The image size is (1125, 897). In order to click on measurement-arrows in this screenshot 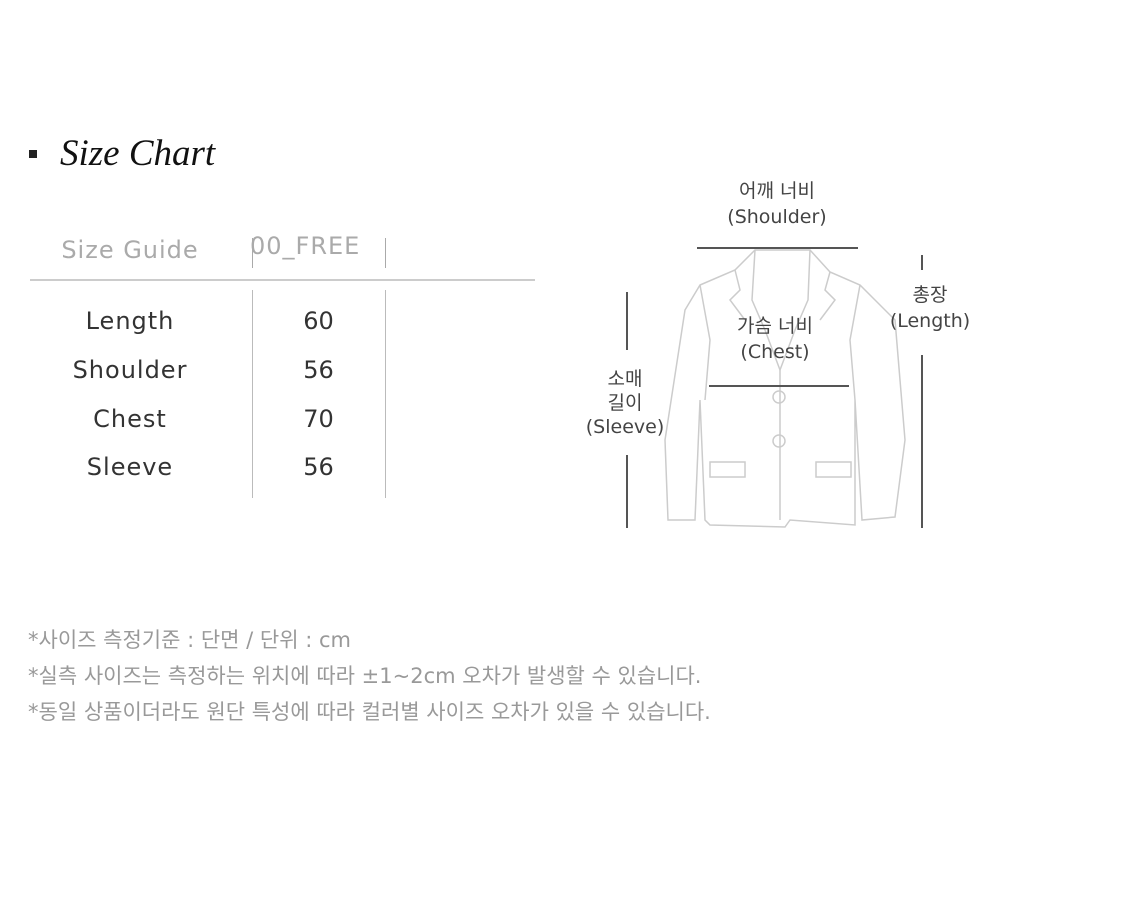, I will do `click(774, 387)`.